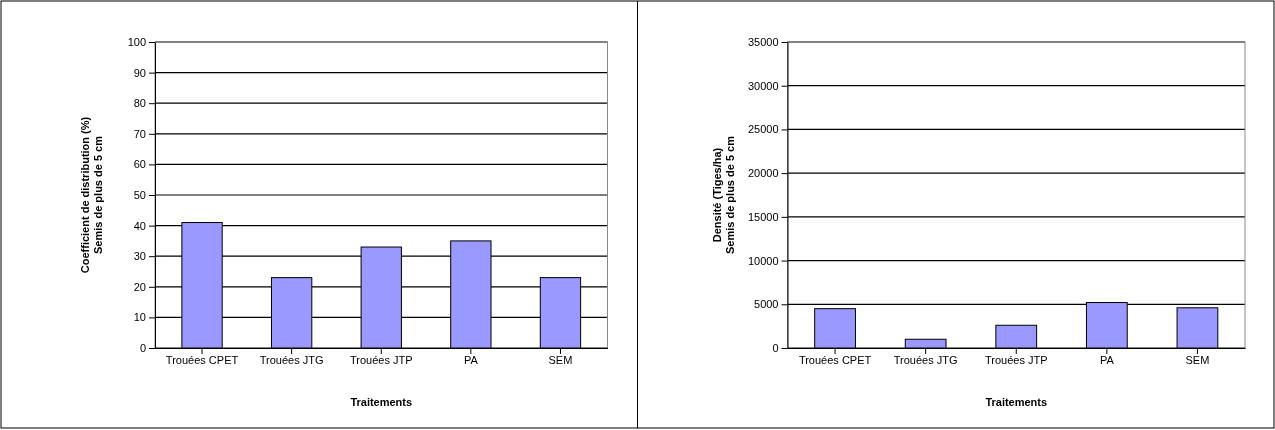 The height and width of the screenshot is (430, 1275). Describe the element at coordinates (763, 216) in the screenshot. I see `y-tick-label: 15000` at that location.